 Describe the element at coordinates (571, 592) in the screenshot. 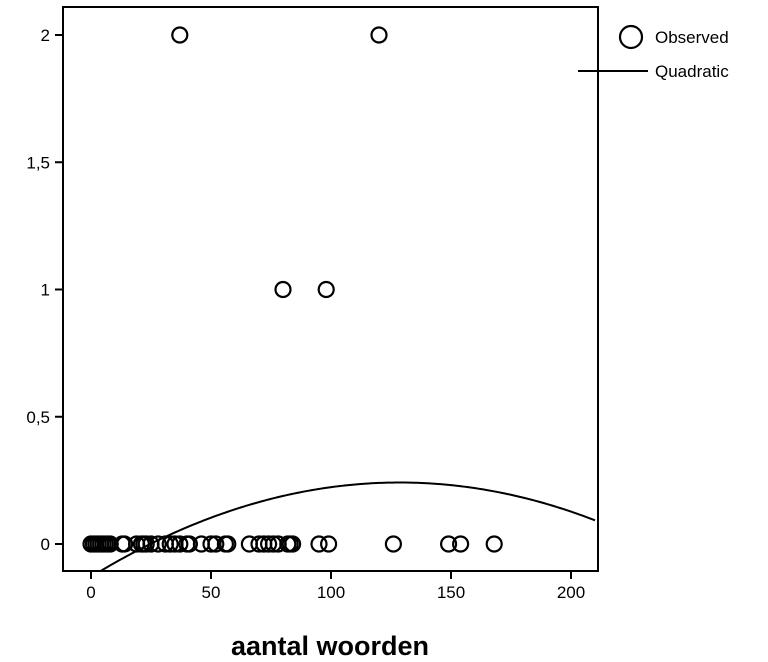

I see `x-tick-label: 200` at that location.